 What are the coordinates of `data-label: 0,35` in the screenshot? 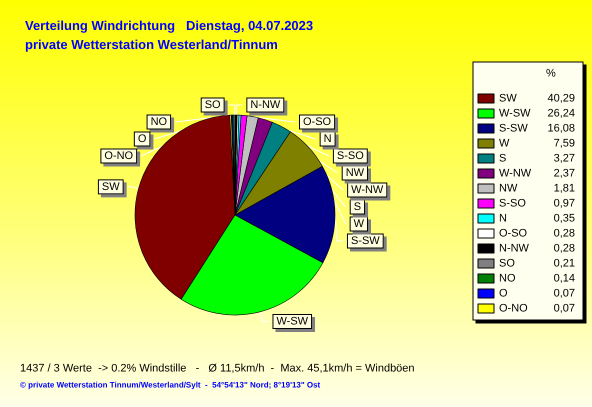 It's located at (564, 218).